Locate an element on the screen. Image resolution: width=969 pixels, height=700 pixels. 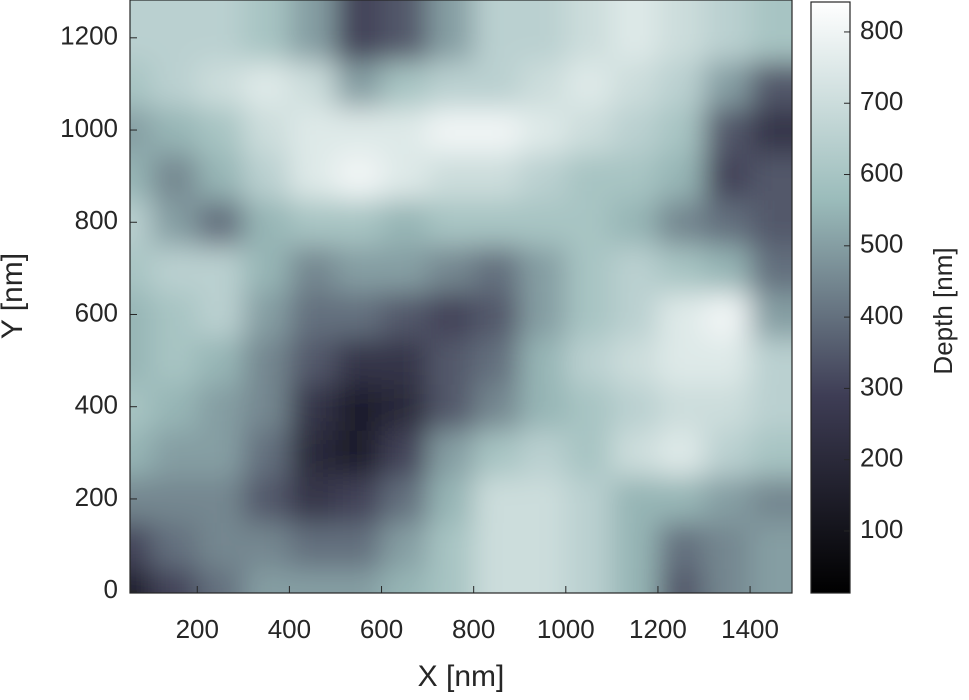
y-tick-label: 600 is located at coordinates (96, 312).